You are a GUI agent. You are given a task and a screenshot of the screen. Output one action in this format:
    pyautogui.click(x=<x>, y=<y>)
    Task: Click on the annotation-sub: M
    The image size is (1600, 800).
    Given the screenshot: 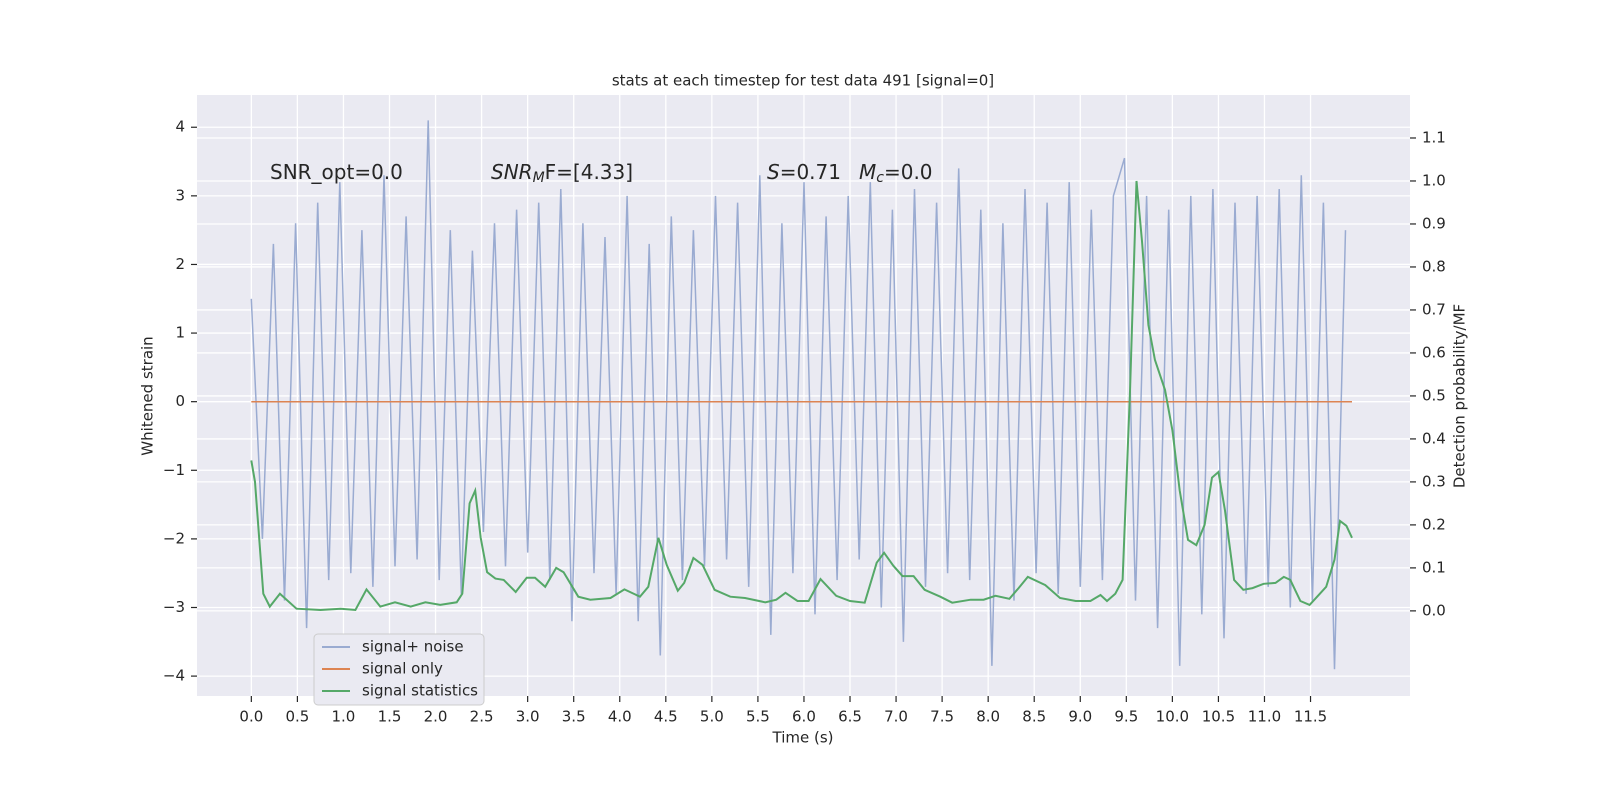 What is the action you would take?
    pyautogui.click(x=539, y=178)
    